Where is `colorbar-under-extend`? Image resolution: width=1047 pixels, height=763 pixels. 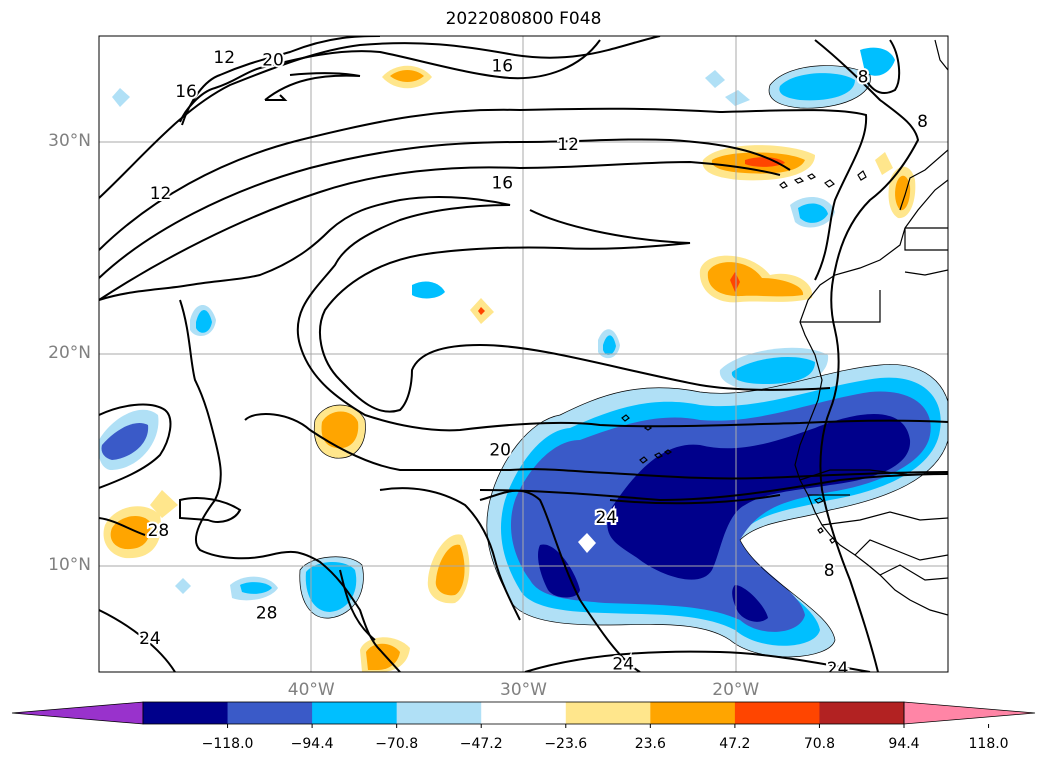
colorbar-under-extend is located at coordinates (77, 713).